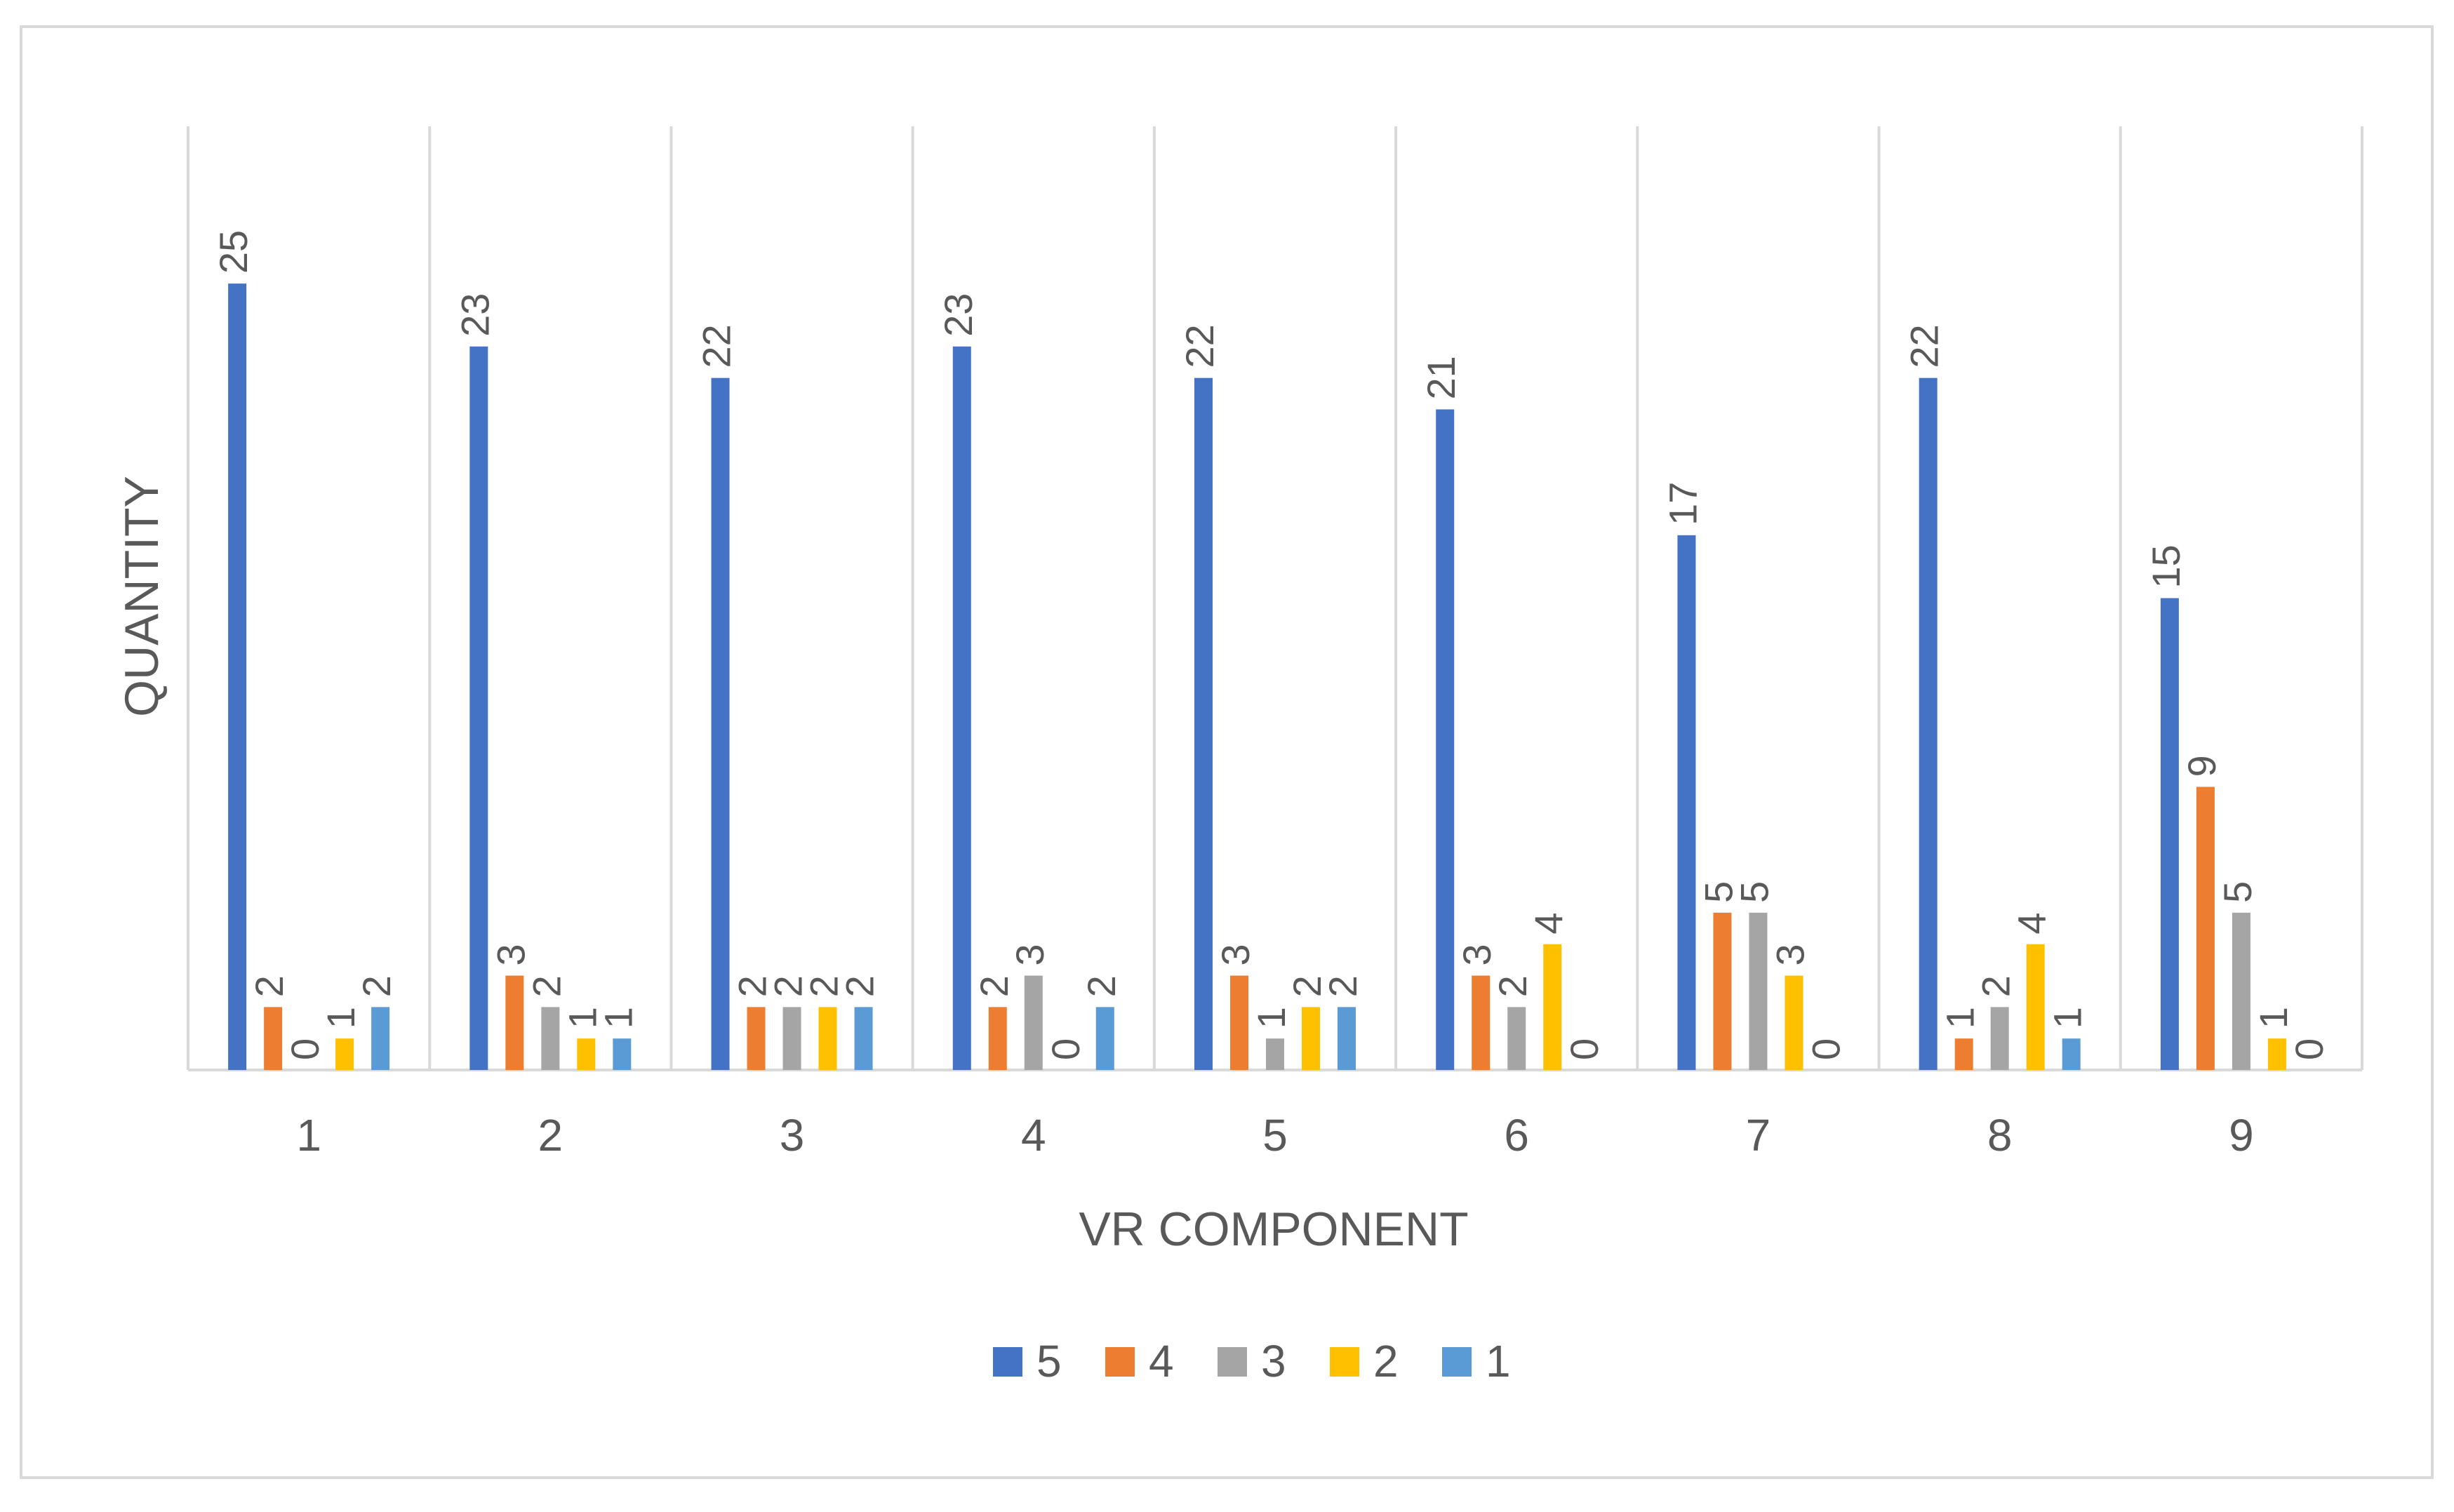 The image size is (2454, 1512). I want to click on x-tick-label: 6, so click(1516, 1135).